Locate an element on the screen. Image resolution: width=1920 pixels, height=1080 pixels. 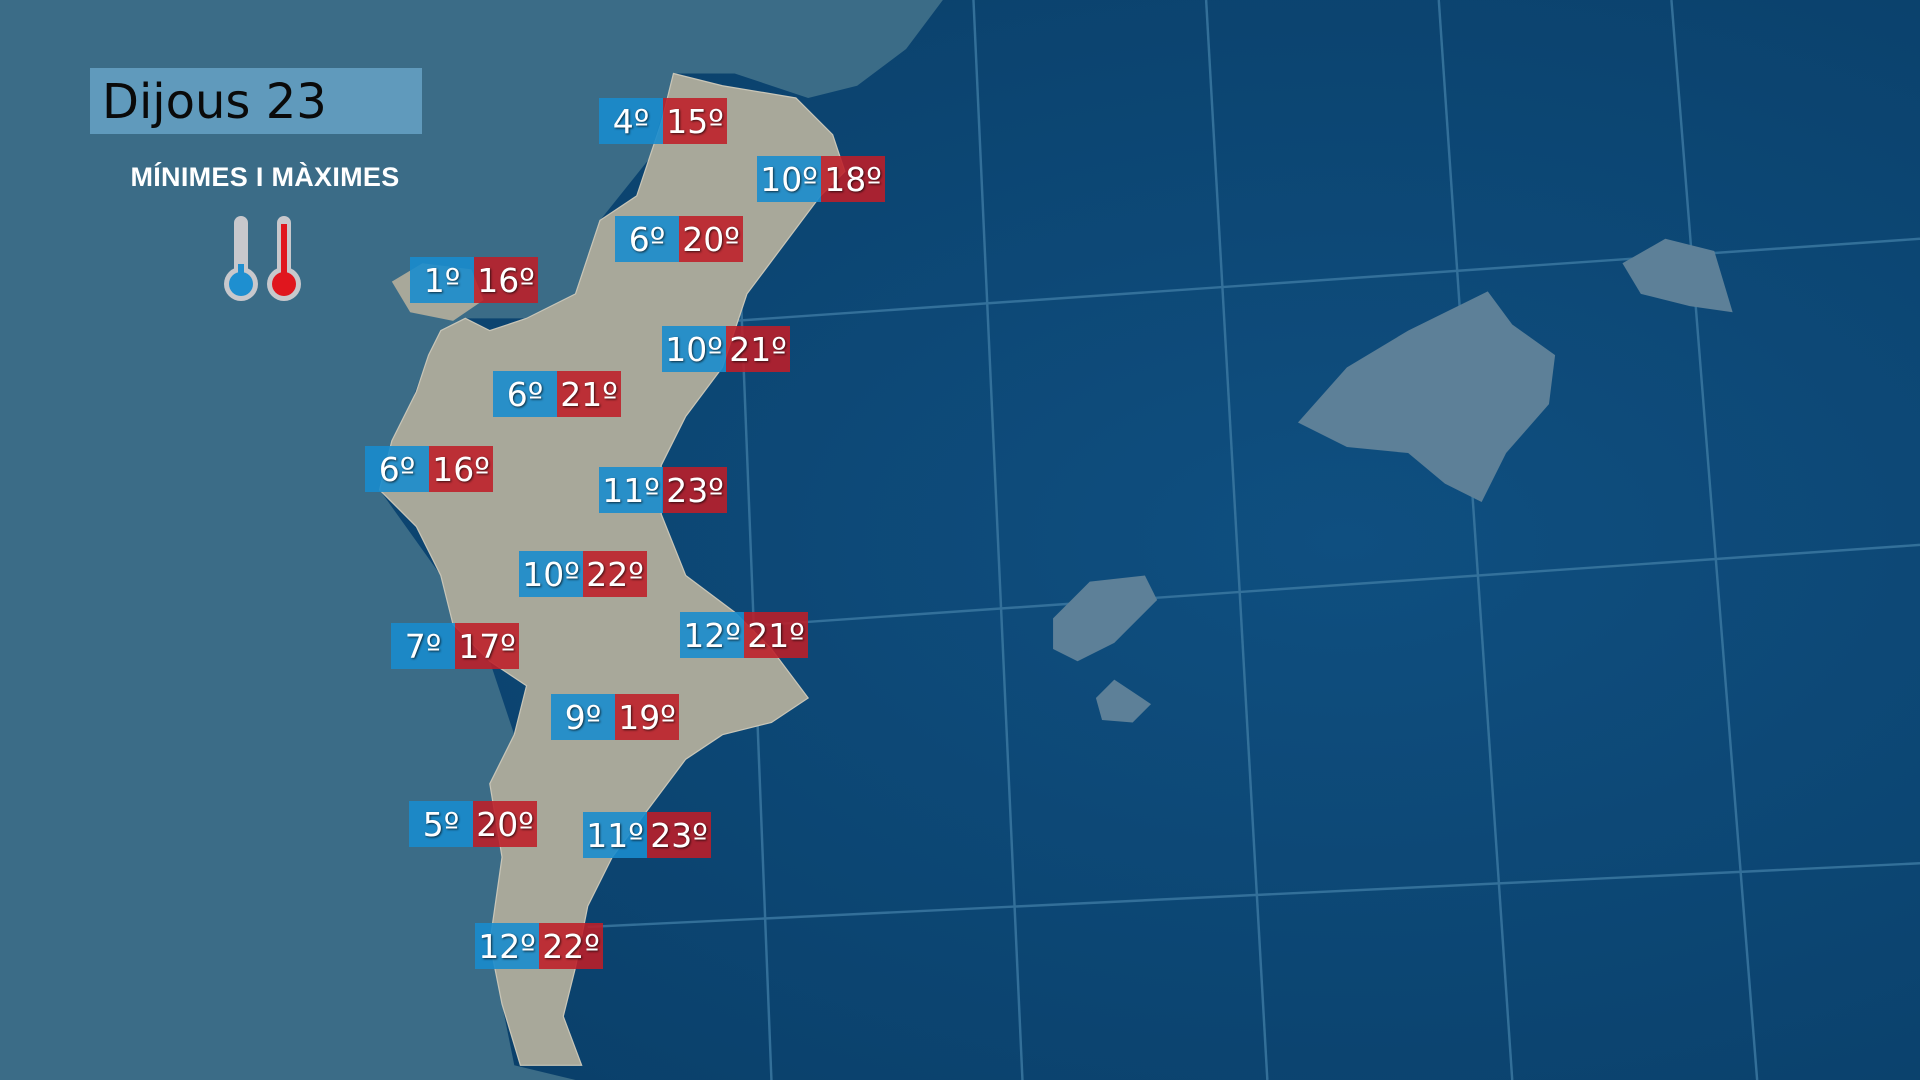
thermometer-cold-icon is located at coordinates (241, 258).